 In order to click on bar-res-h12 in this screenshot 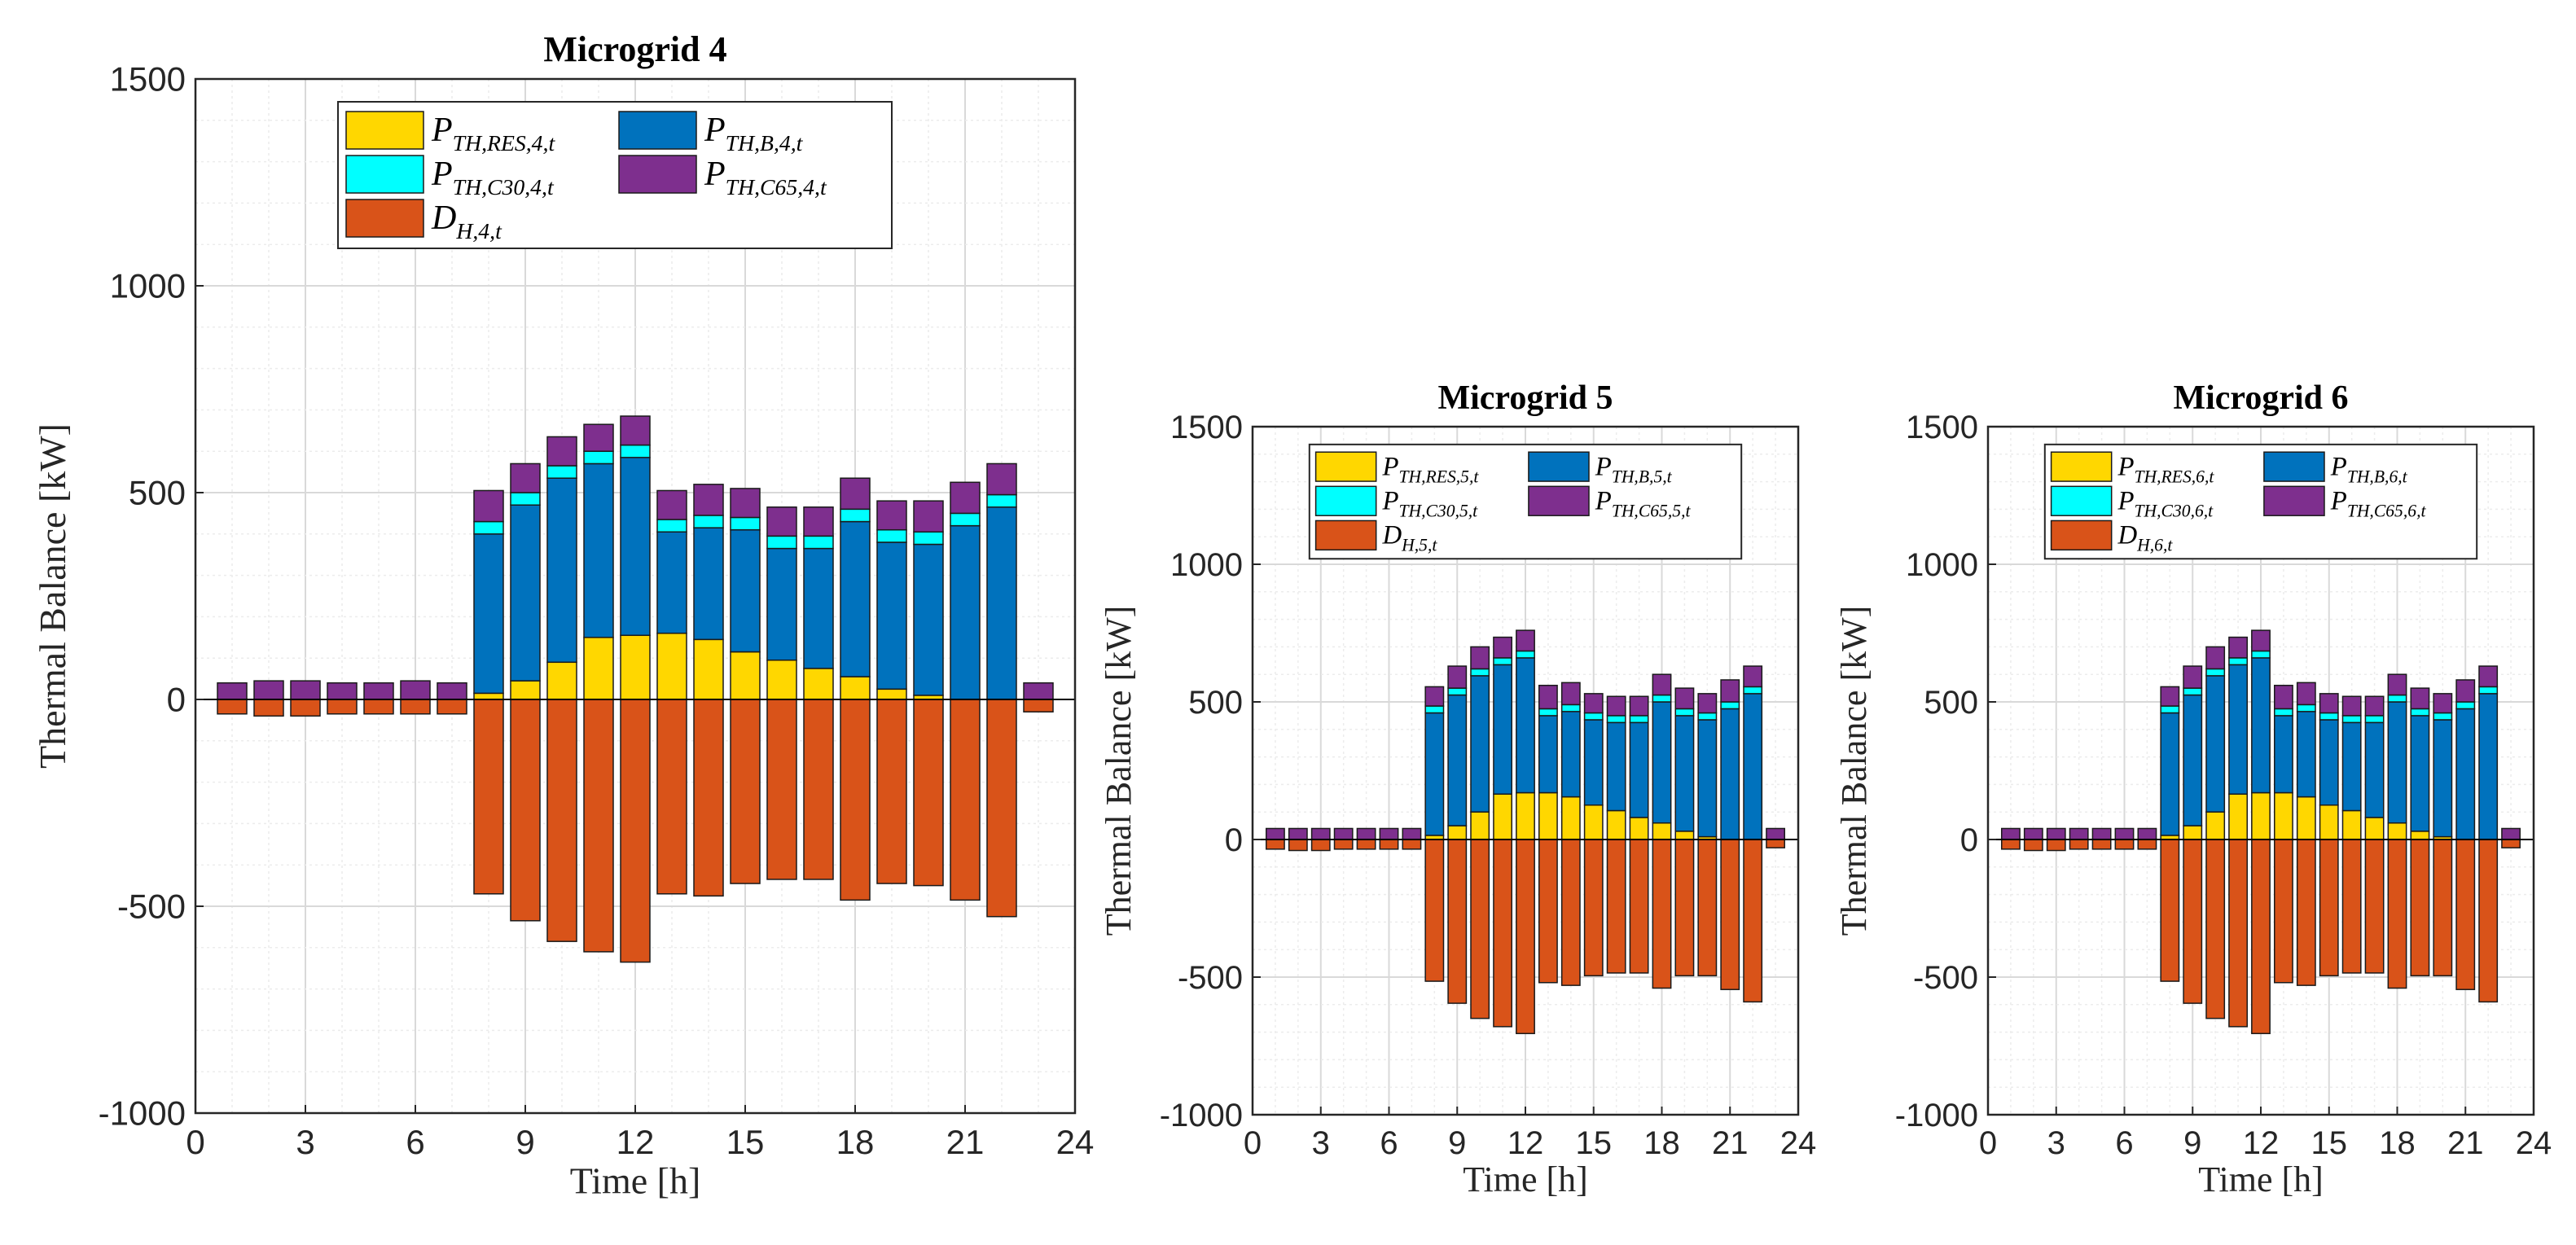, I will do `click(635, 667)`.